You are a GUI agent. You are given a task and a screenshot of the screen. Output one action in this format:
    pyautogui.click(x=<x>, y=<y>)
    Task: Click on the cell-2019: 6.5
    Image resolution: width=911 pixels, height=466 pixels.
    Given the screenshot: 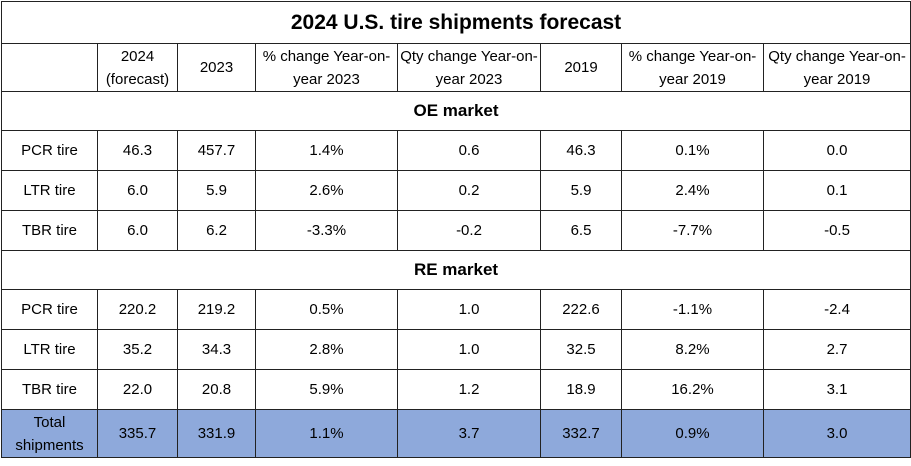 What is the action you would take?
    pyautogui.click(x=581, y=230)
    